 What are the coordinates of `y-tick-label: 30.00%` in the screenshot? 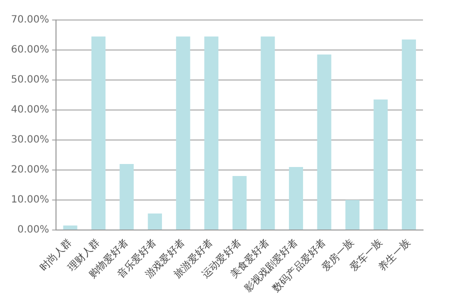 It's located at (30, 140).